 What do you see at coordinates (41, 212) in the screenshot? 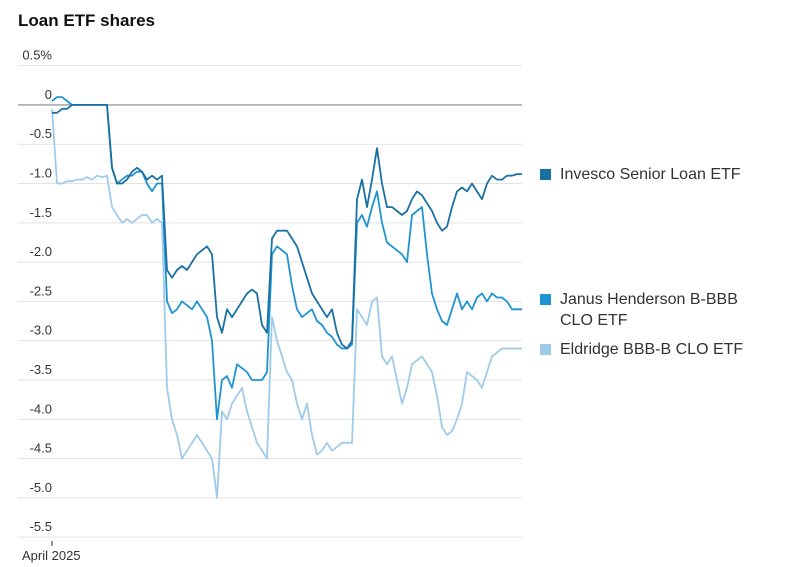
I see `y-tick-label: -1.5` at bounding box center [41, 212].